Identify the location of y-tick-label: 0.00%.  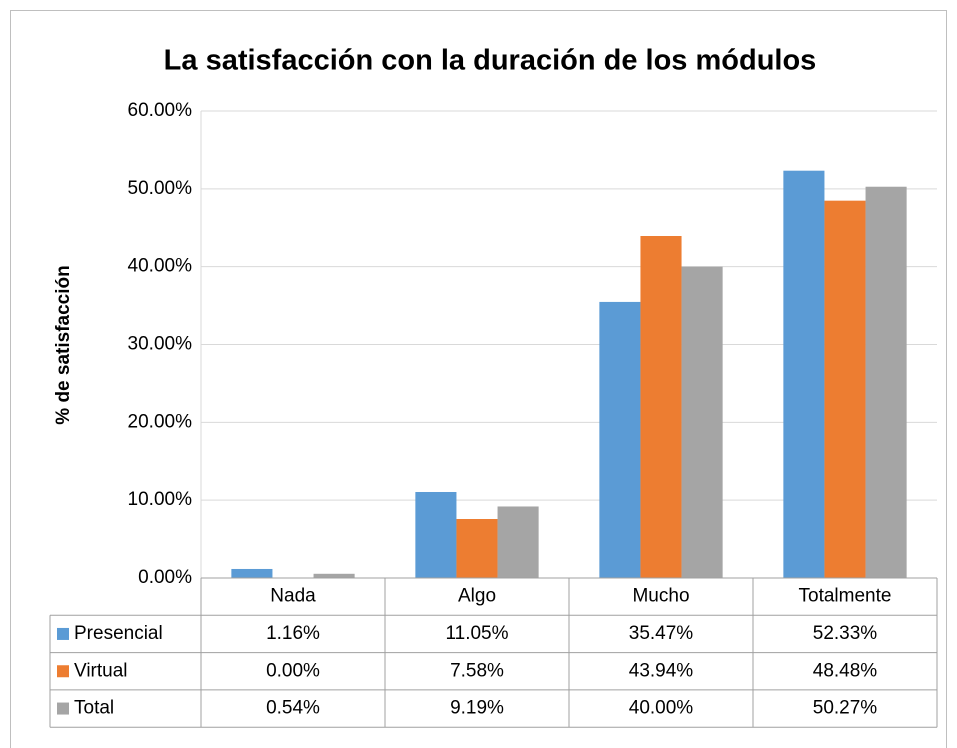
(165, 577).